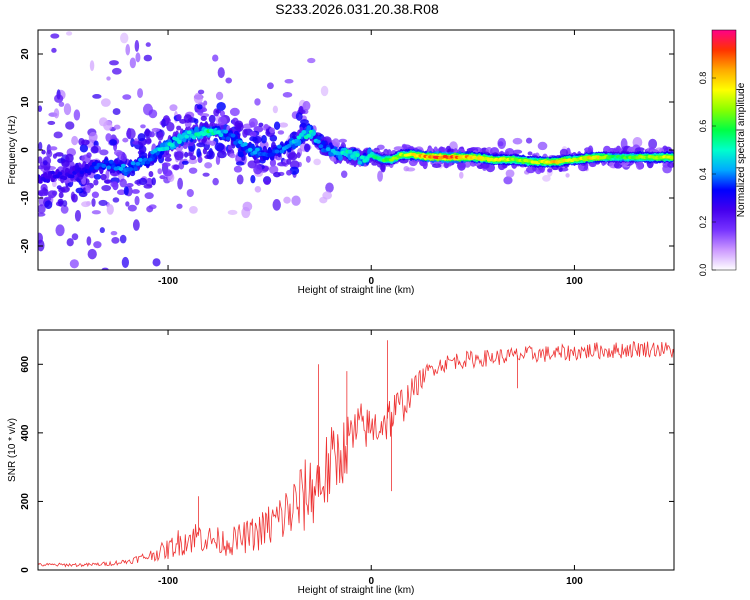 Image resolution: width=750 pixels, height=600 pixels. Describe the element at coordinates (12, 450) in the screenshot. I see `snr-ylabel: SNR (10 * v/v)` at that location.